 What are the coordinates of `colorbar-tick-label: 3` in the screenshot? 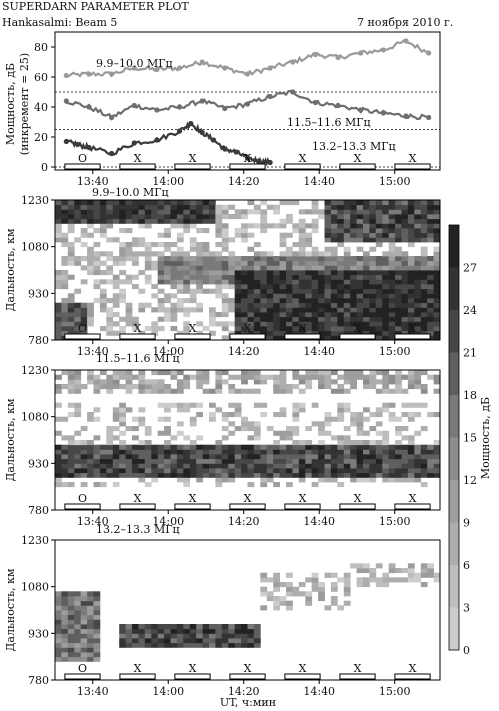 It's located at (466, 608).